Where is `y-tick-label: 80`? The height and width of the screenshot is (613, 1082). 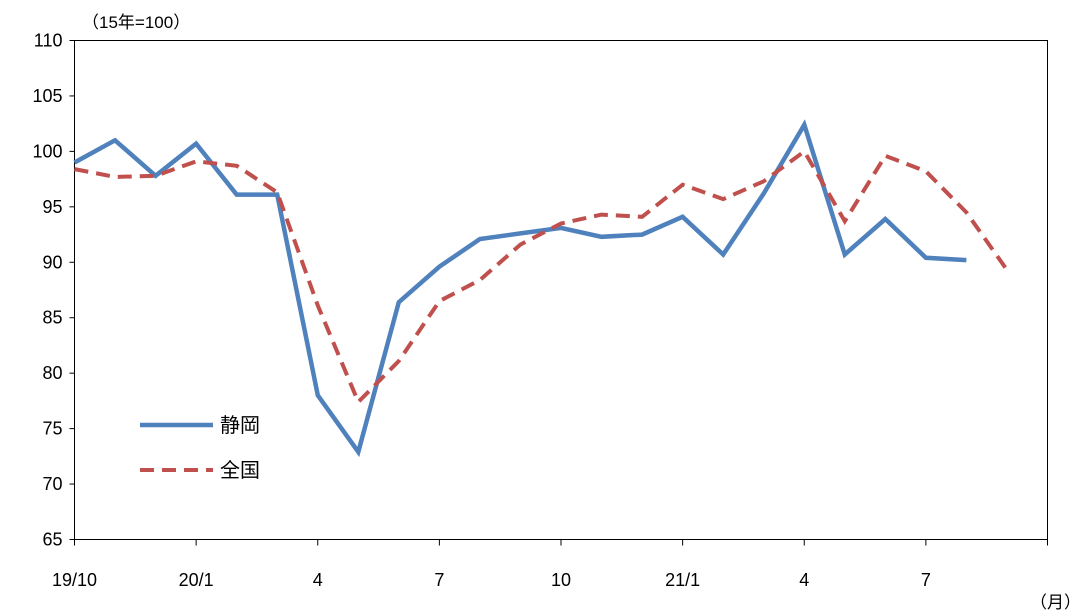
y-tick-label: 80 is located at coordinates (52, 373).